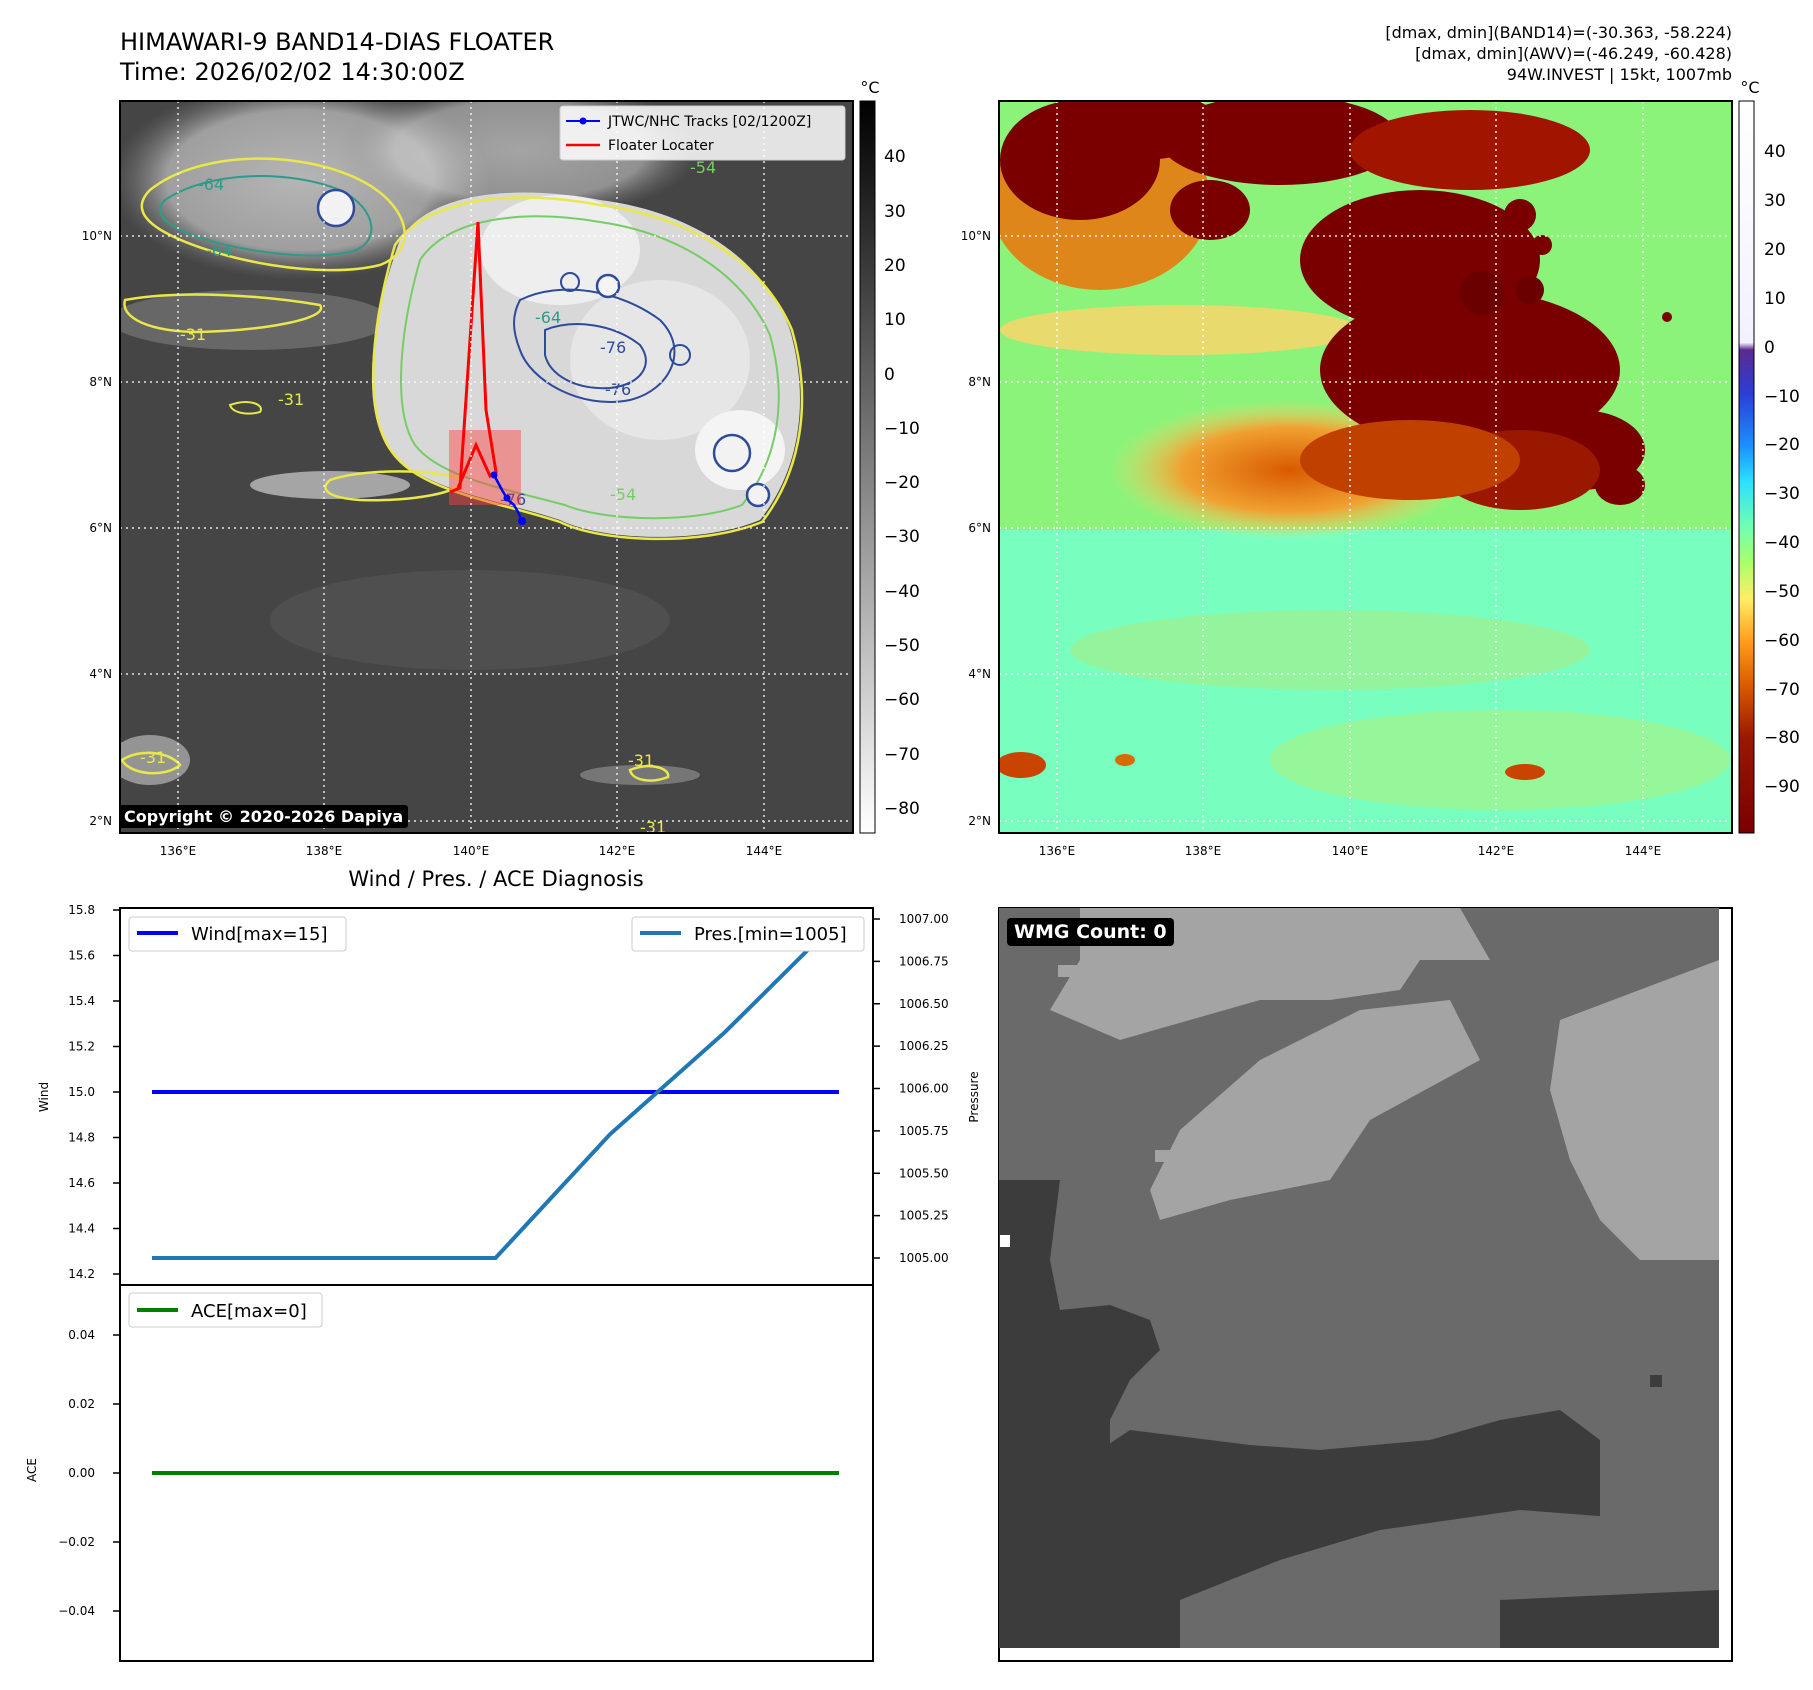 This screenshot has width=1813, height=1690. I want to click on figure-title: HIMAWARI-9 BAND14-DIAS FLOATER, so click(337, 42).